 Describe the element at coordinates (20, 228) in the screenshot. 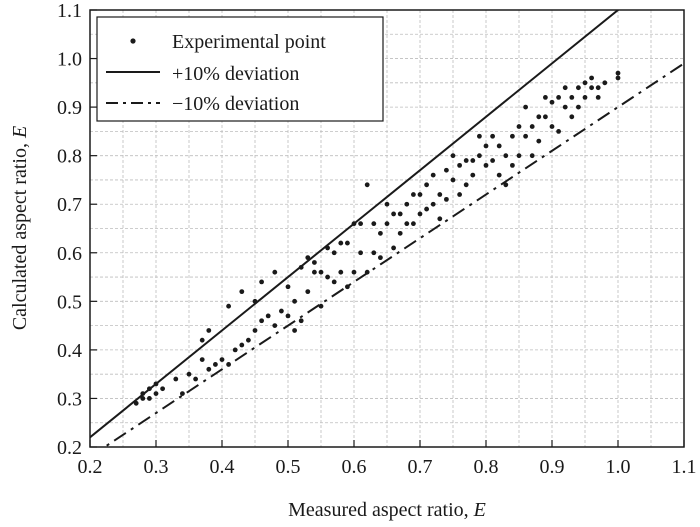

I see `y-axis-label: Calculated aspect ratio, E` at that location.